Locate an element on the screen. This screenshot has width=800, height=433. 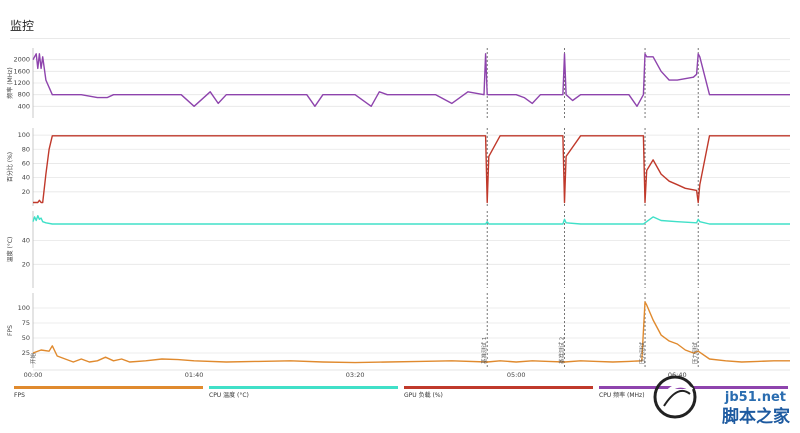
legend-label: GPU 负载 (%) is located at coordinates (423, 395).